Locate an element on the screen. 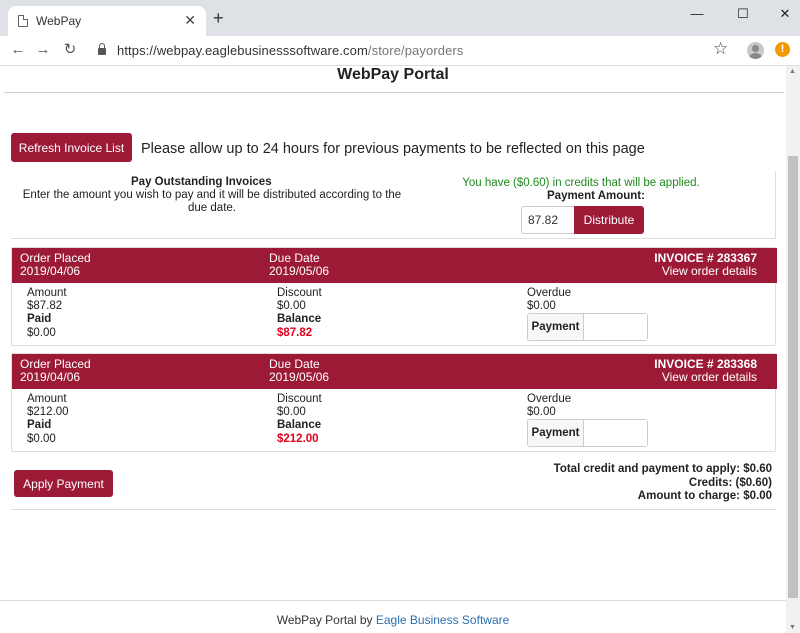  page-footer: WebPay Portal by Eagle Business Software is located at coordinates (393, 616).